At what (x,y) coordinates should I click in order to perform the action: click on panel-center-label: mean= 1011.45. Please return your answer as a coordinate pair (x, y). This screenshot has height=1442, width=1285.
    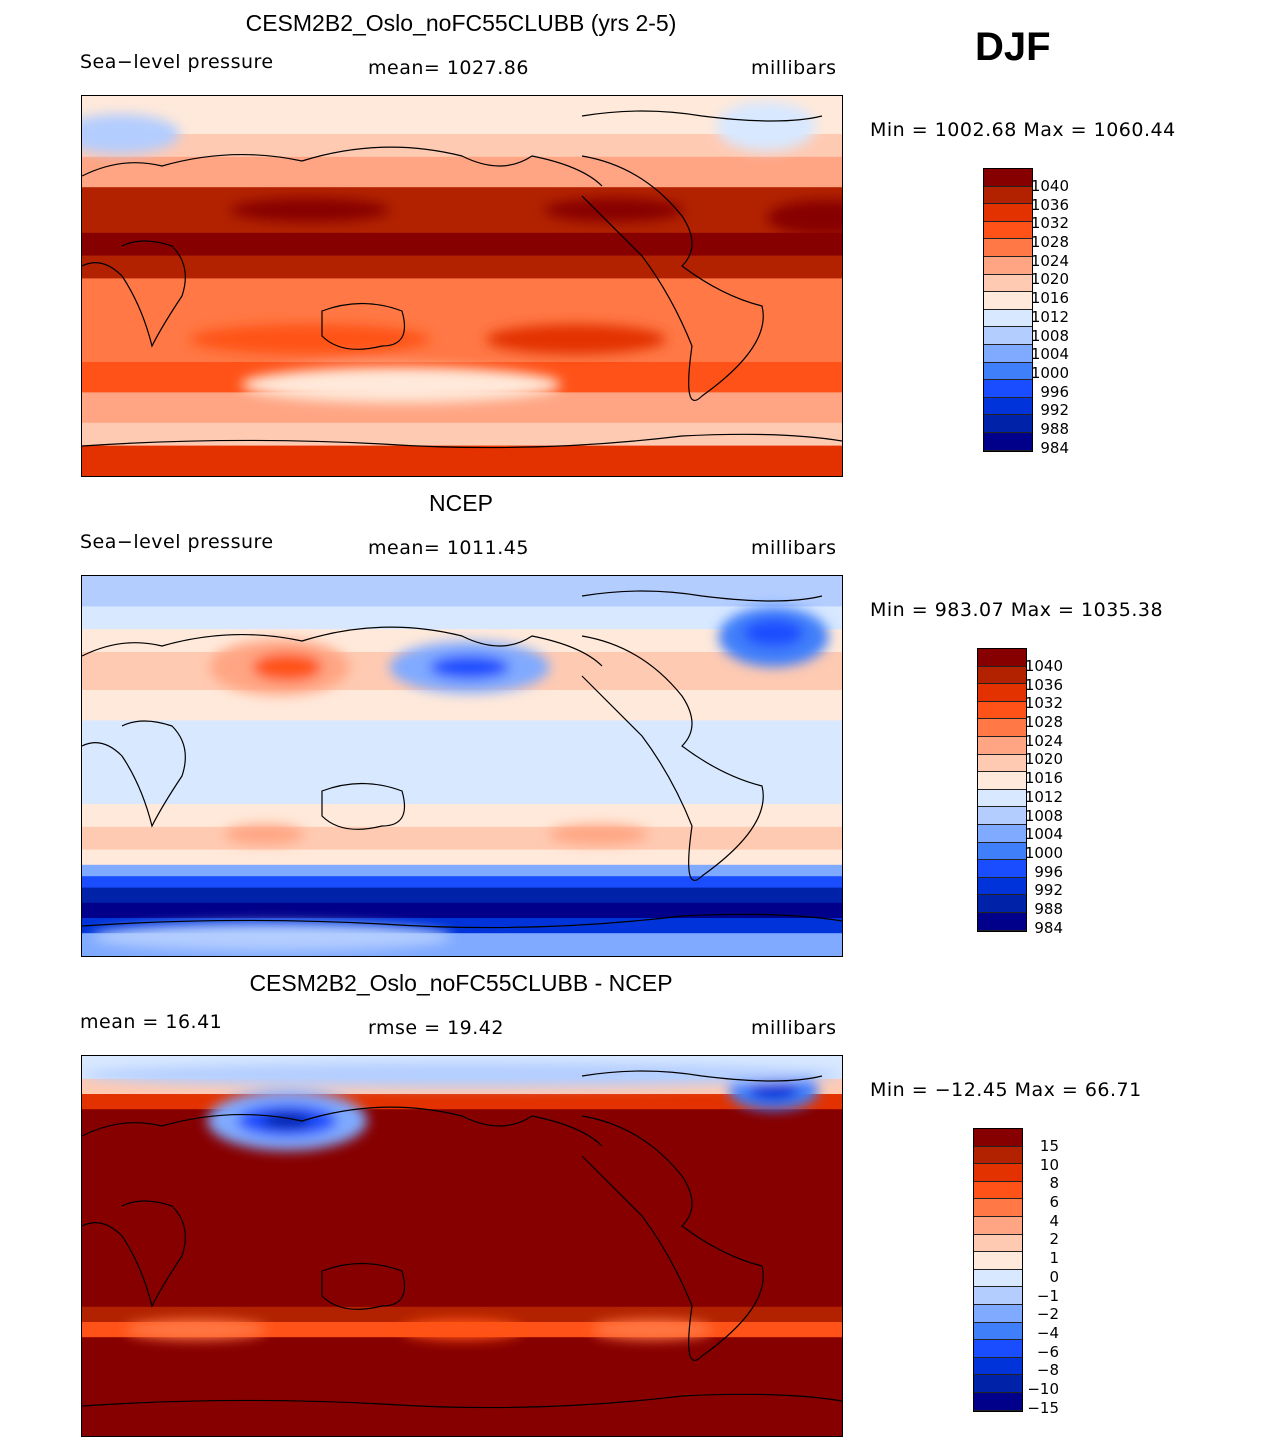
    Looking at the image, I should click on (448, 548).